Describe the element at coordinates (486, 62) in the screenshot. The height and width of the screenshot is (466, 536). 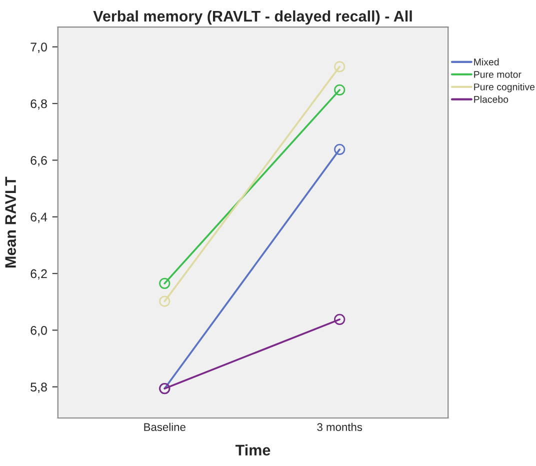
I see `legend-label: Mixed` at that location.